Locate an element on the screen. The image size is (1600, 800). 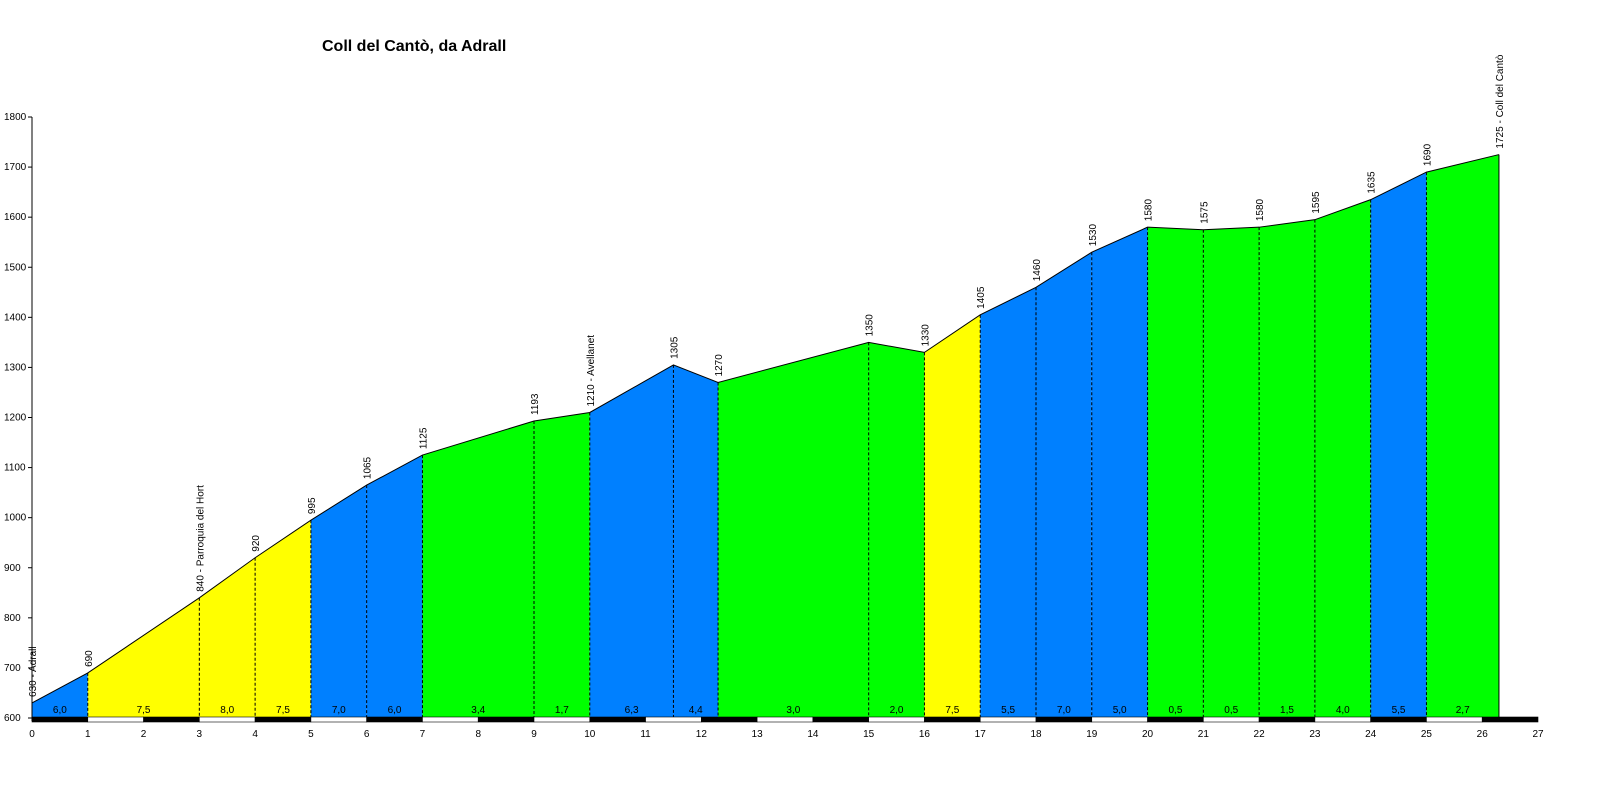
elevation-label-9: 1305 is located at coordinates (674, 347).